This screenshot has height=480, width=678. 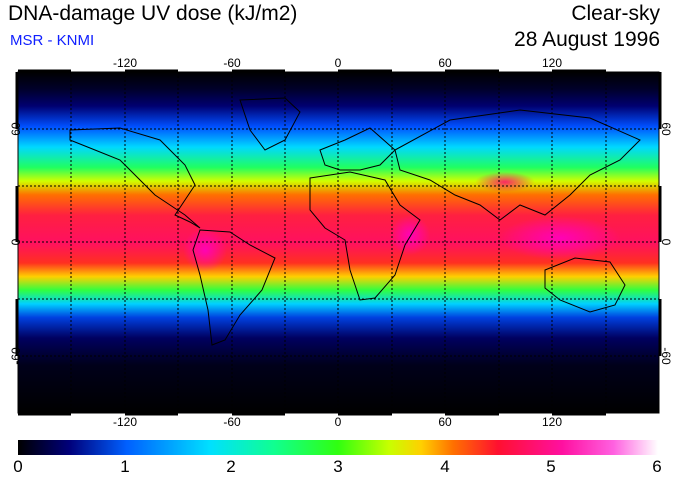 What do you see at coordinates (16, 129) in the screenshot?
I see `lat-tick-left: 60` at bounding box center [16, 129].